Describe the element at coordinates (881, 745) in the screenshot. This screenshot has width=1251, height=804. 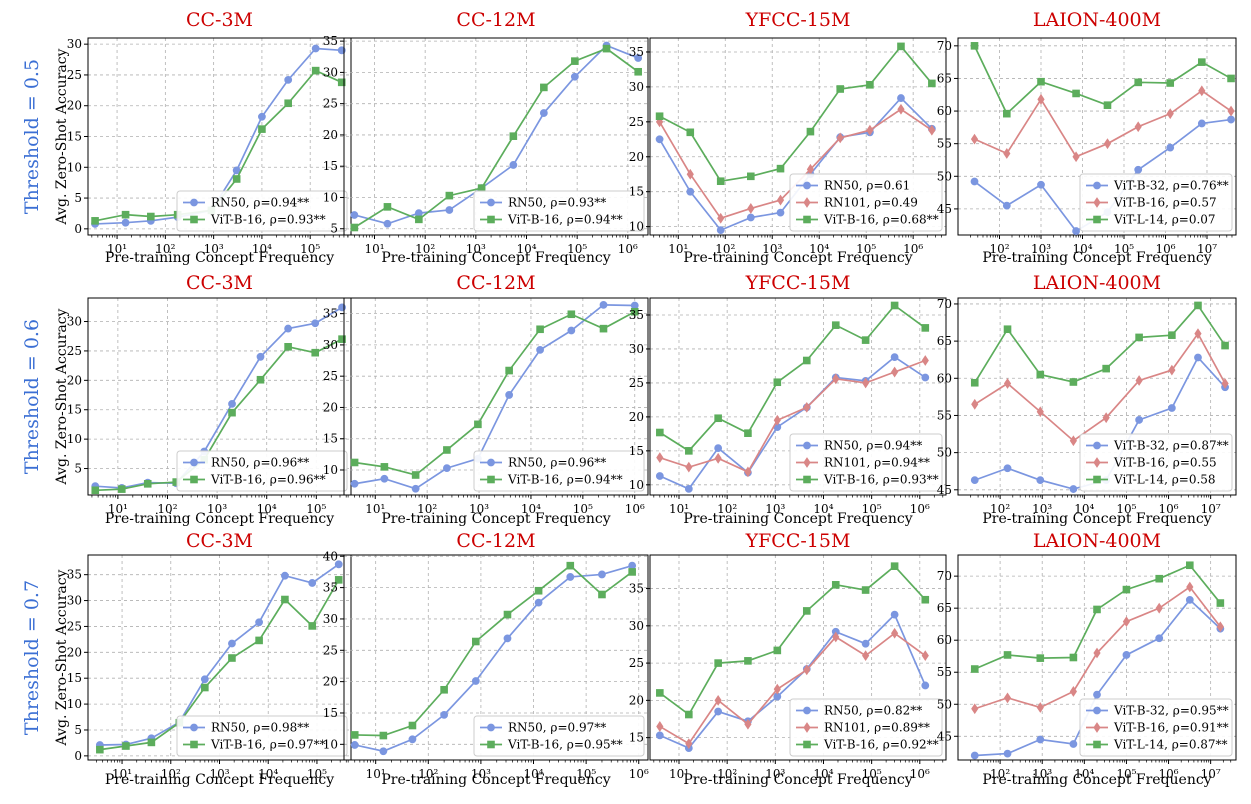
I see `legend-label: ViT-B-16, ρ=0.92**` at that location.